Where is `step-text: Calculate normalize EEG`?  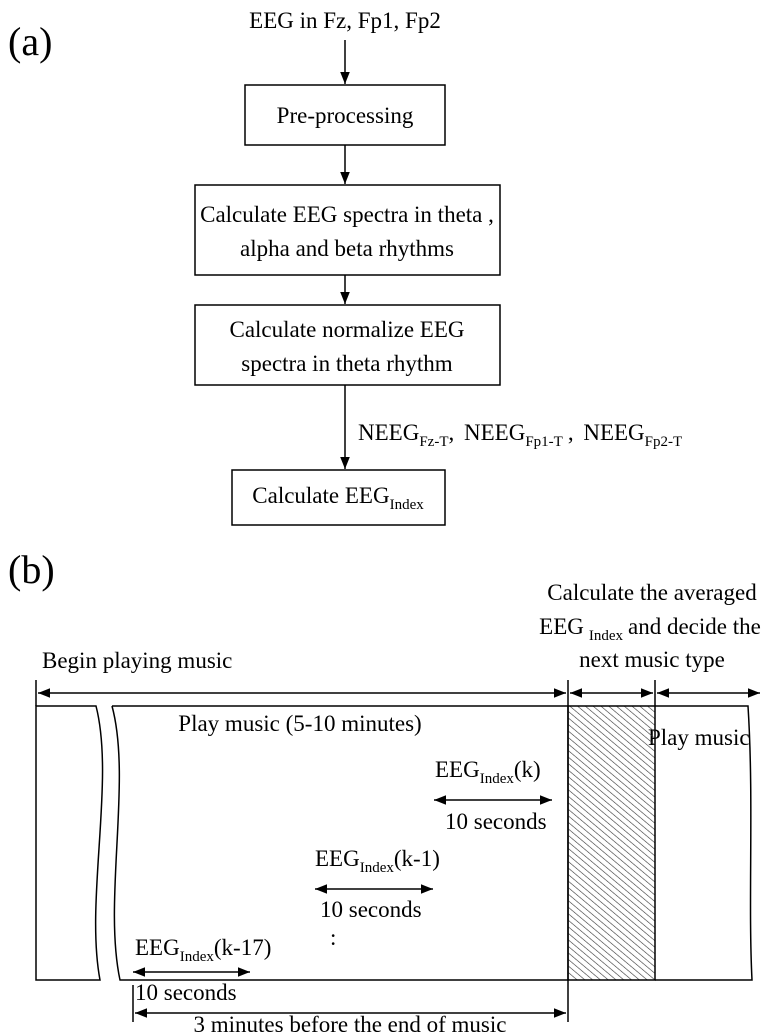
step-text: Calculate normalize EEG is located at coordinates (346, 329).